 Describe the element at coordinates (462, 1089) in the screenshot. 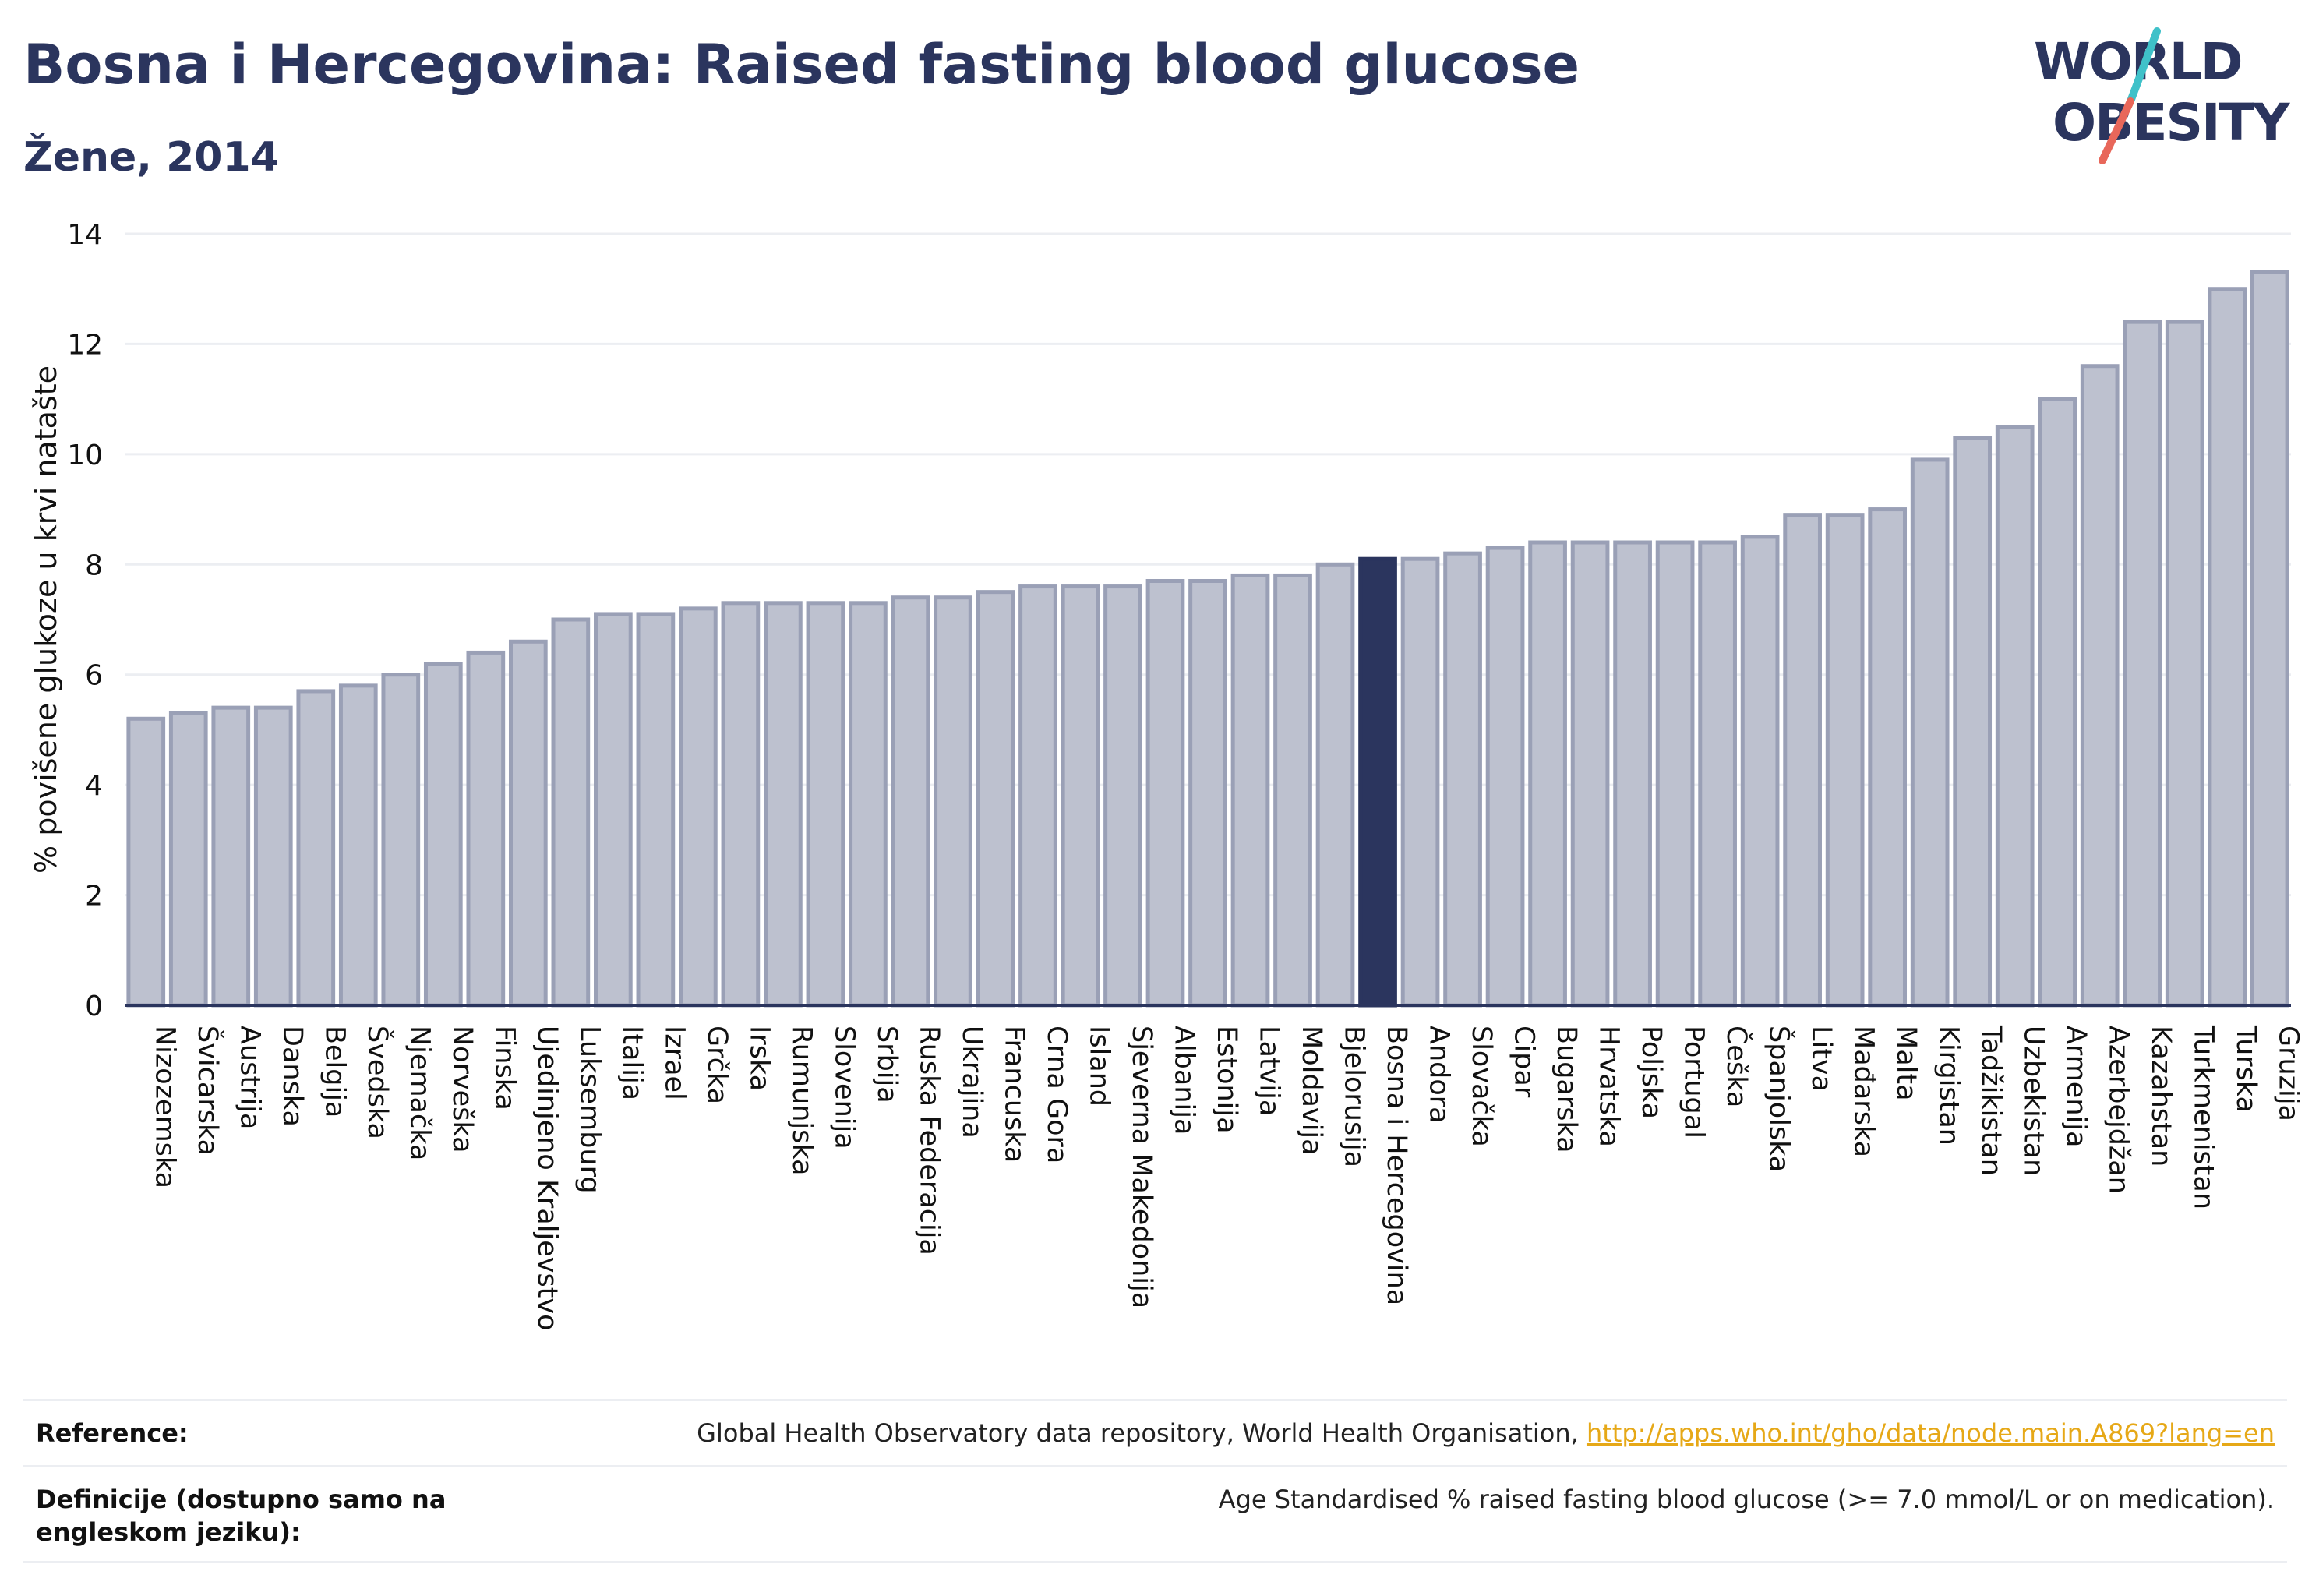

I see `x-tick-label: Norveška` at that location.